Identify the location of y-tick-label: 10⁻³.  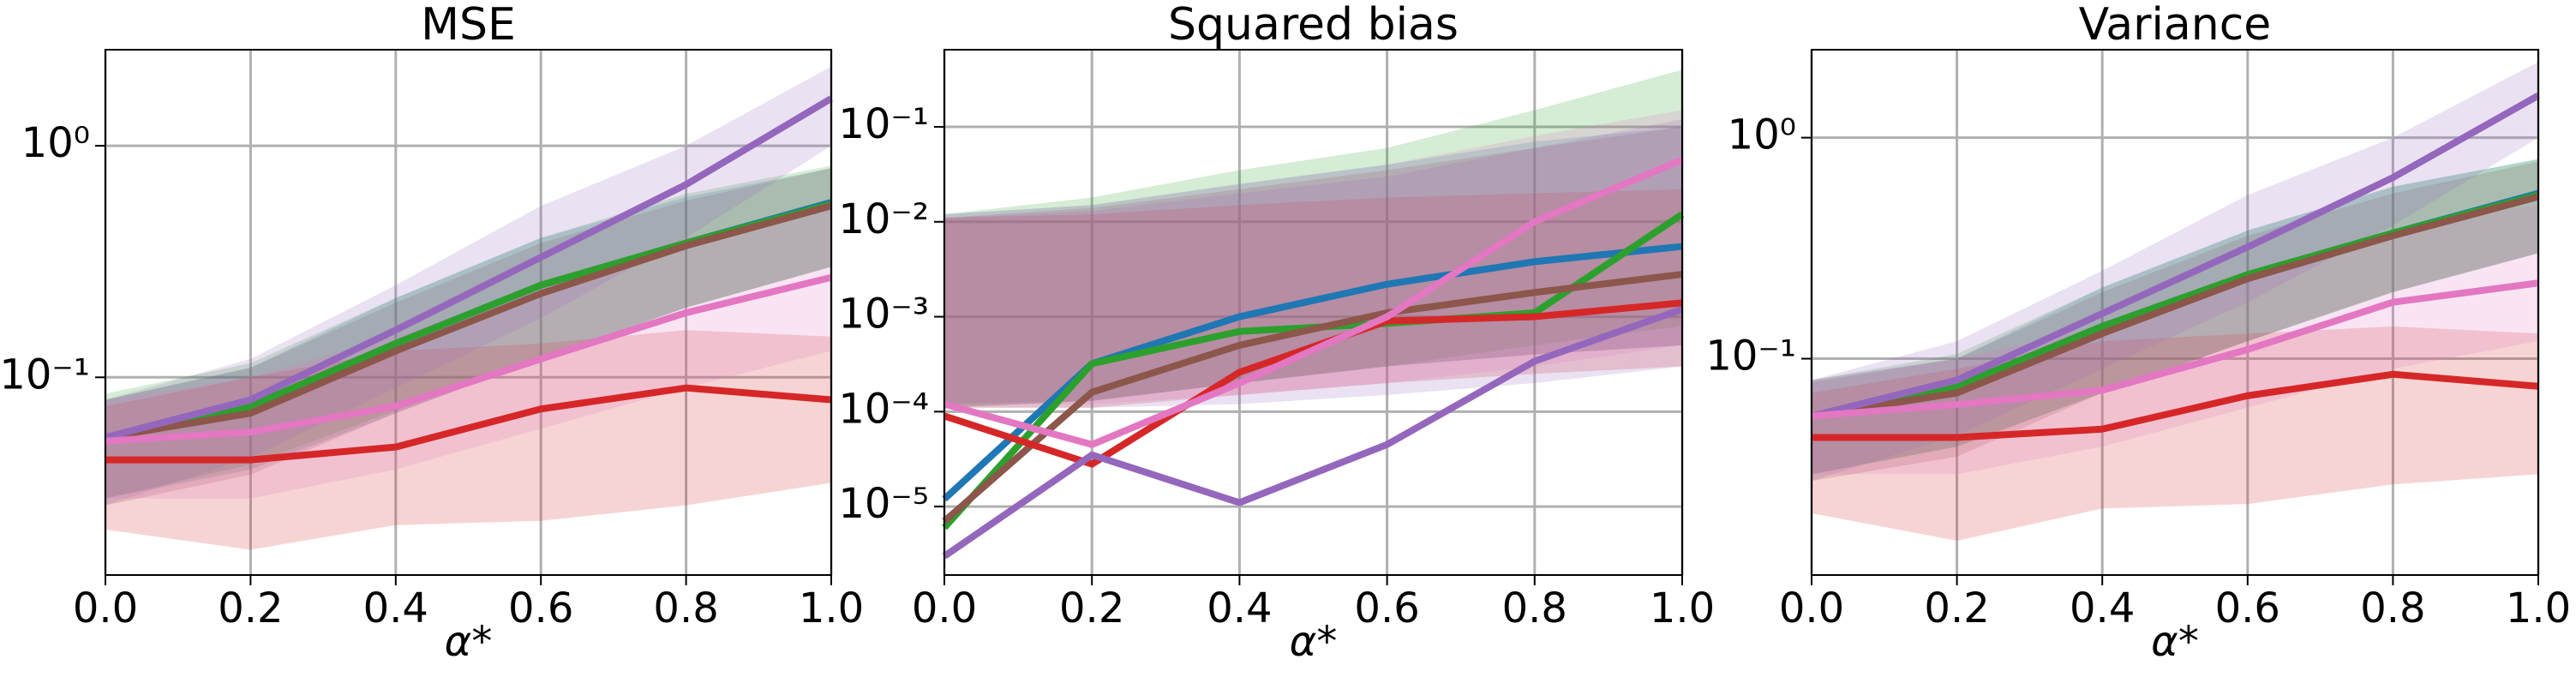
(883, 314).